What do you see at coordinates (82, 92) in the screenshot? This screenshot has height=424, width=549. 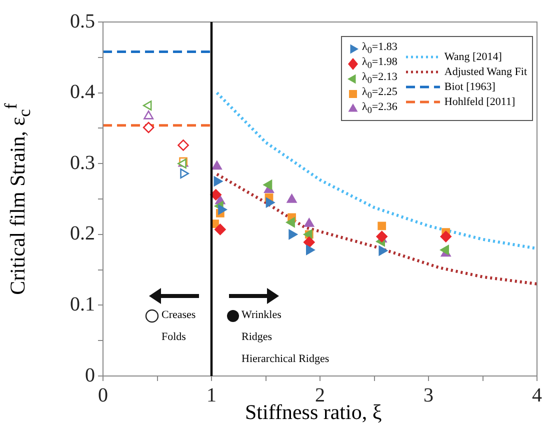 I see `y-tick-label: 0.4` at bounding box center [82, 92].